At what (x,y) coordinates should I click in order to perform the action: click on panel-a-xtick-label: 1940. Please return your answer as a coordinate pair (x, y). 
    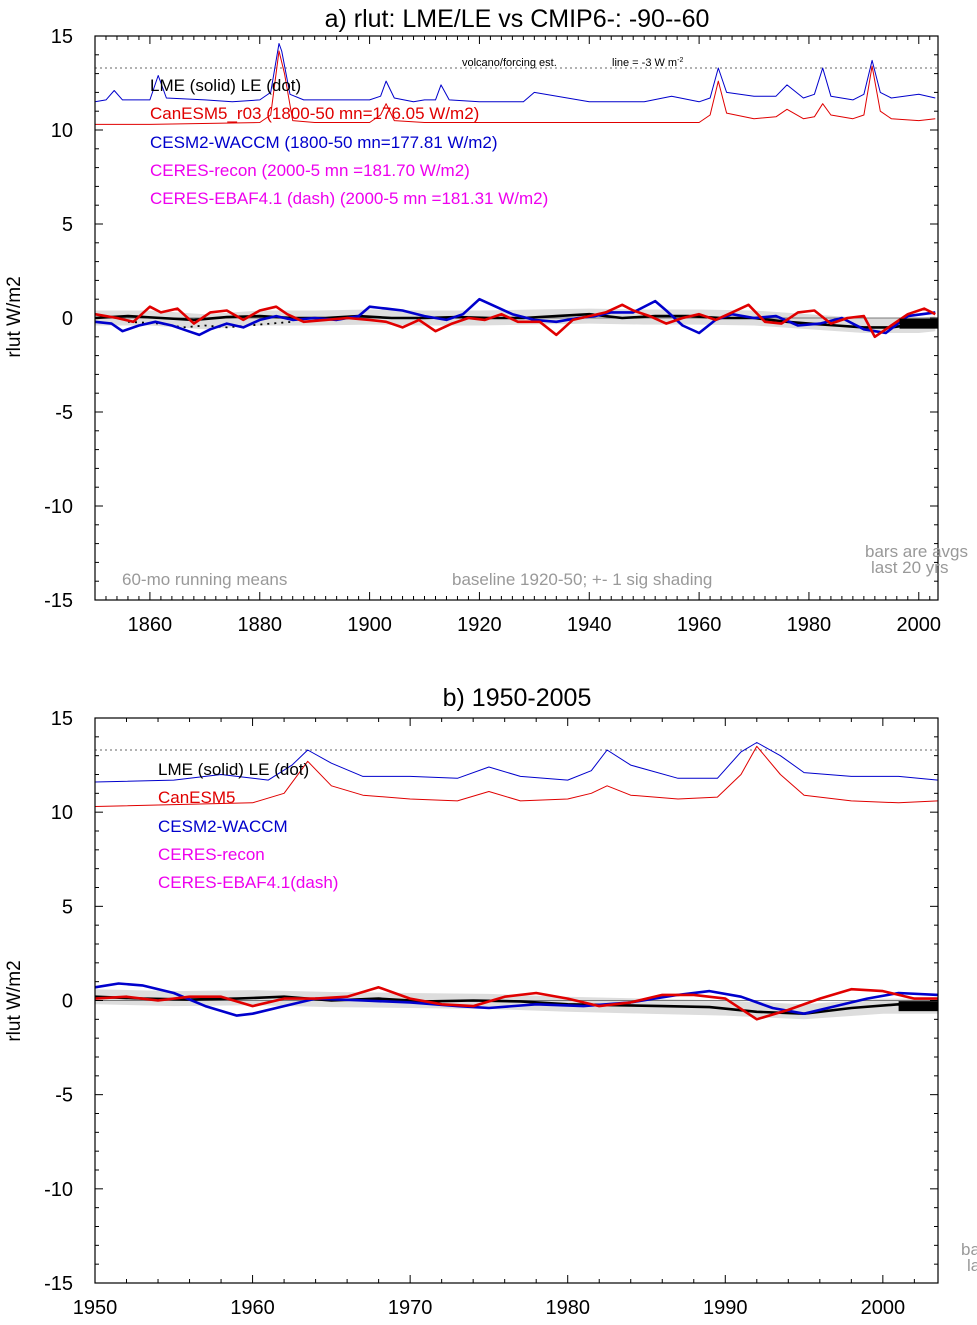
    Looking at the image, I should click on (589, 625).